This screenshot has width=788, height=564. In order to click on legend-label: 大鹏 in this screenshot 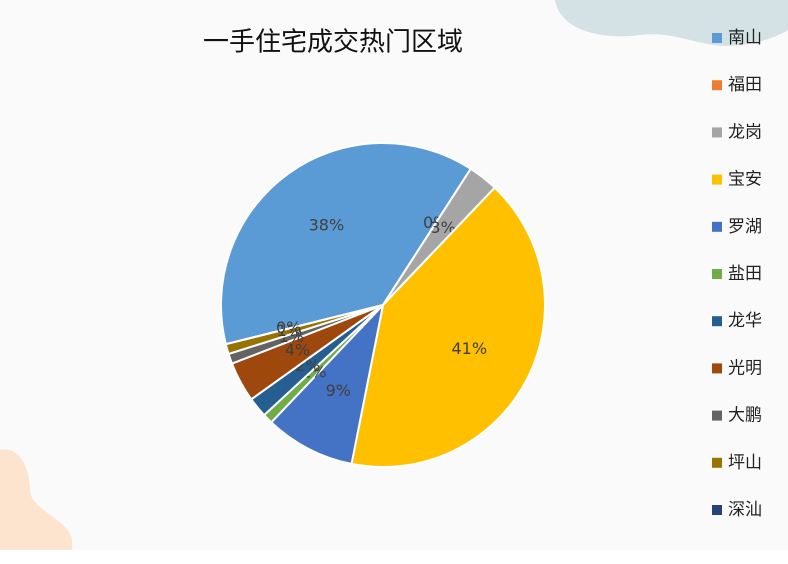, I will do `click(745, 416)`.